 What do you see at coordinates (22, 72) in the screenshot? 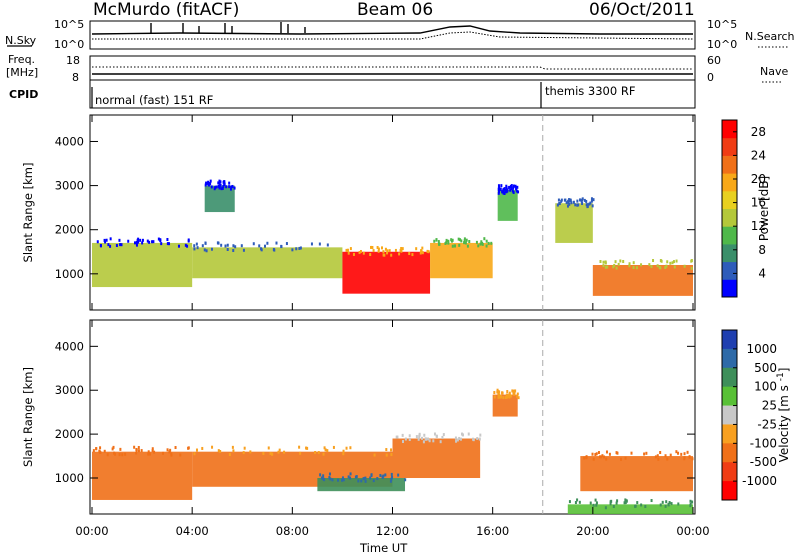
I see `freq-unit-label: [MHz]` at bounding box center [22, 72].